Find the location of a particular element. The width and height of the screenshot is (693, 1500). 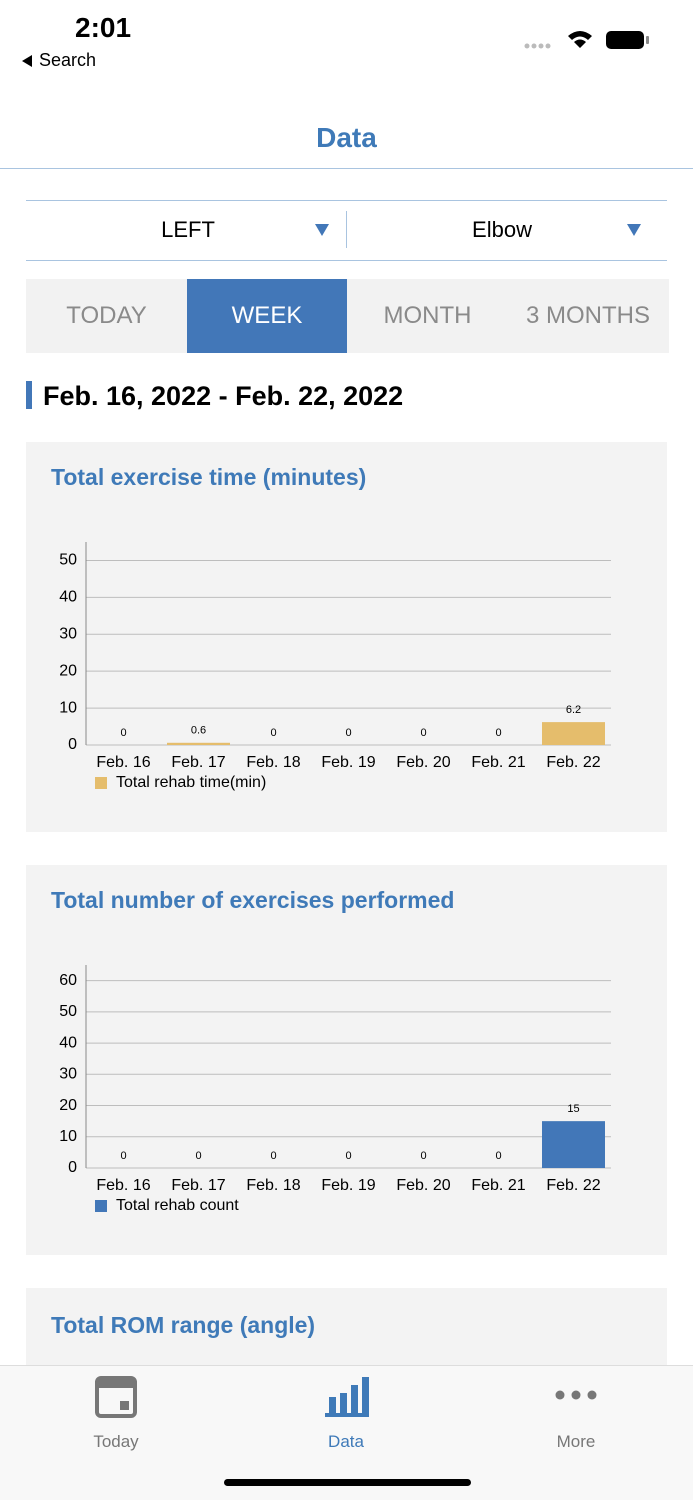

home-indicator is located at coordinates (347, 1482).